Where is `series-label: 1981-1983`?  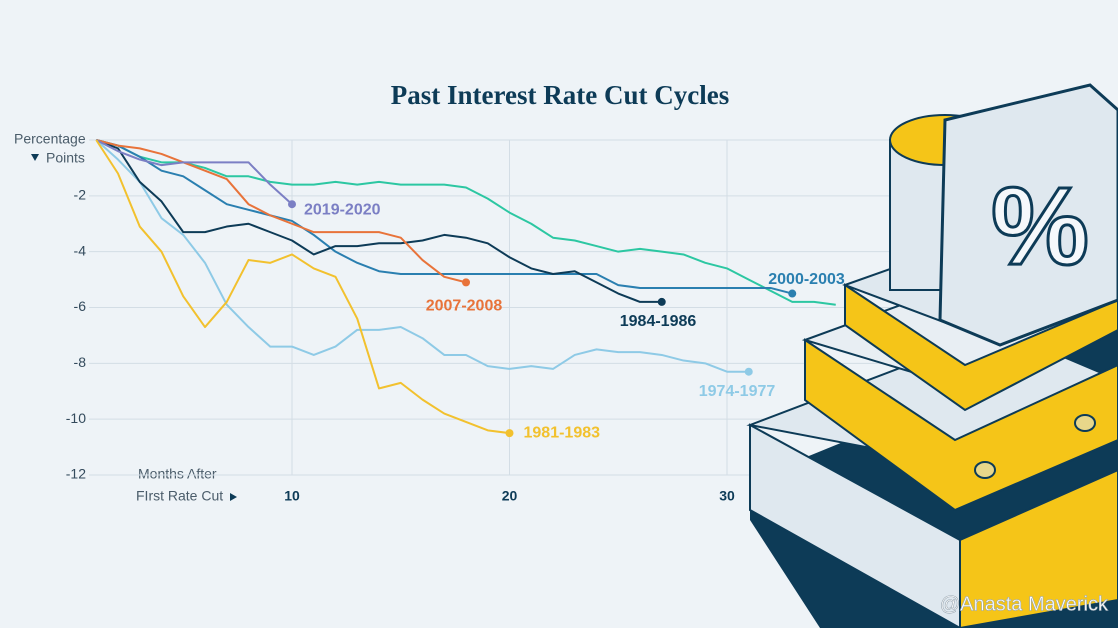
series-label: 1981-1983 is located at coordinates (562, 432).